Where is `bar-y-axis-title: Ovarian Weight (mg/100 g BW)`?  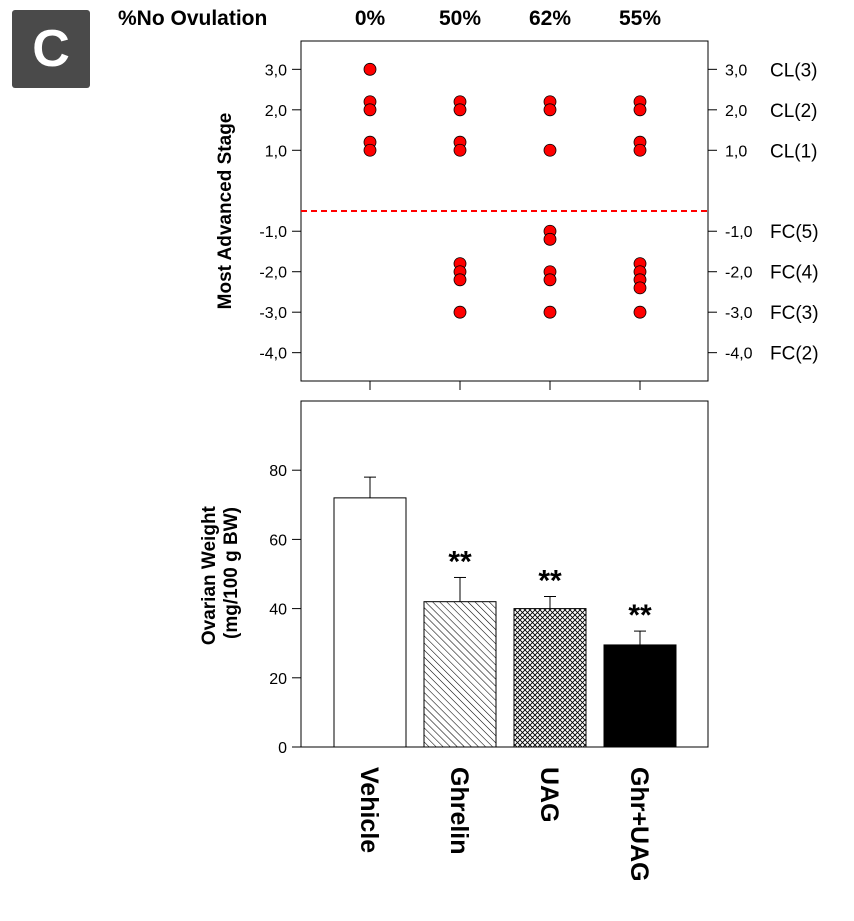
bar-y-axis-title: Ovarian Weight (mg/100 g BW) is located at coordinates (220, 573).